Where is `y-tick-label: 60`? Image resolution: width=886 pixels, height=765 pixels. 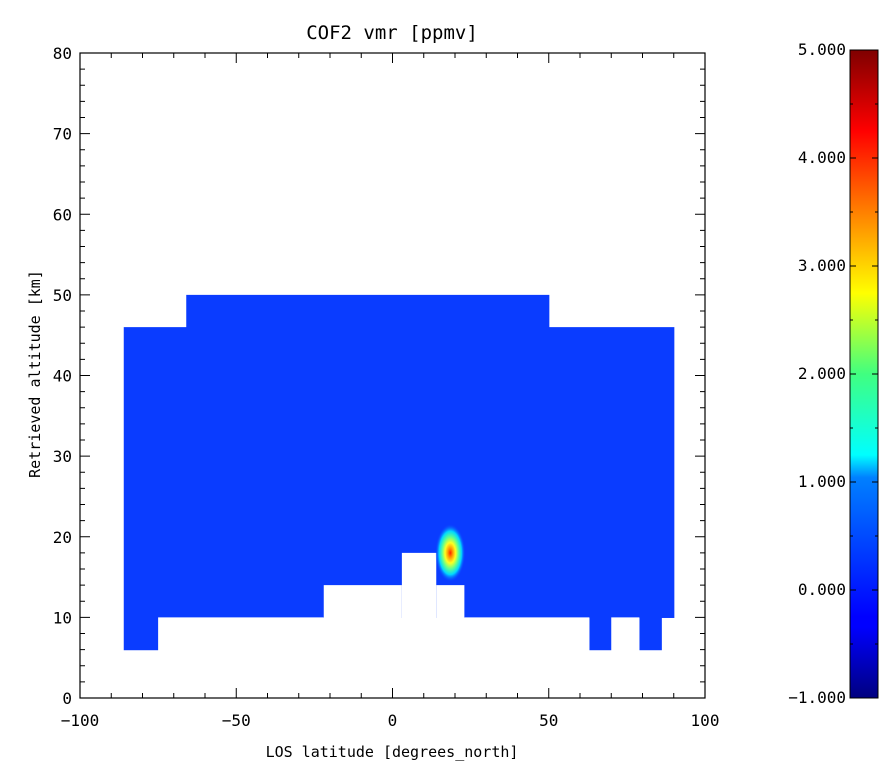 y-tick-label: 60 is located at coordinates (62, 214).